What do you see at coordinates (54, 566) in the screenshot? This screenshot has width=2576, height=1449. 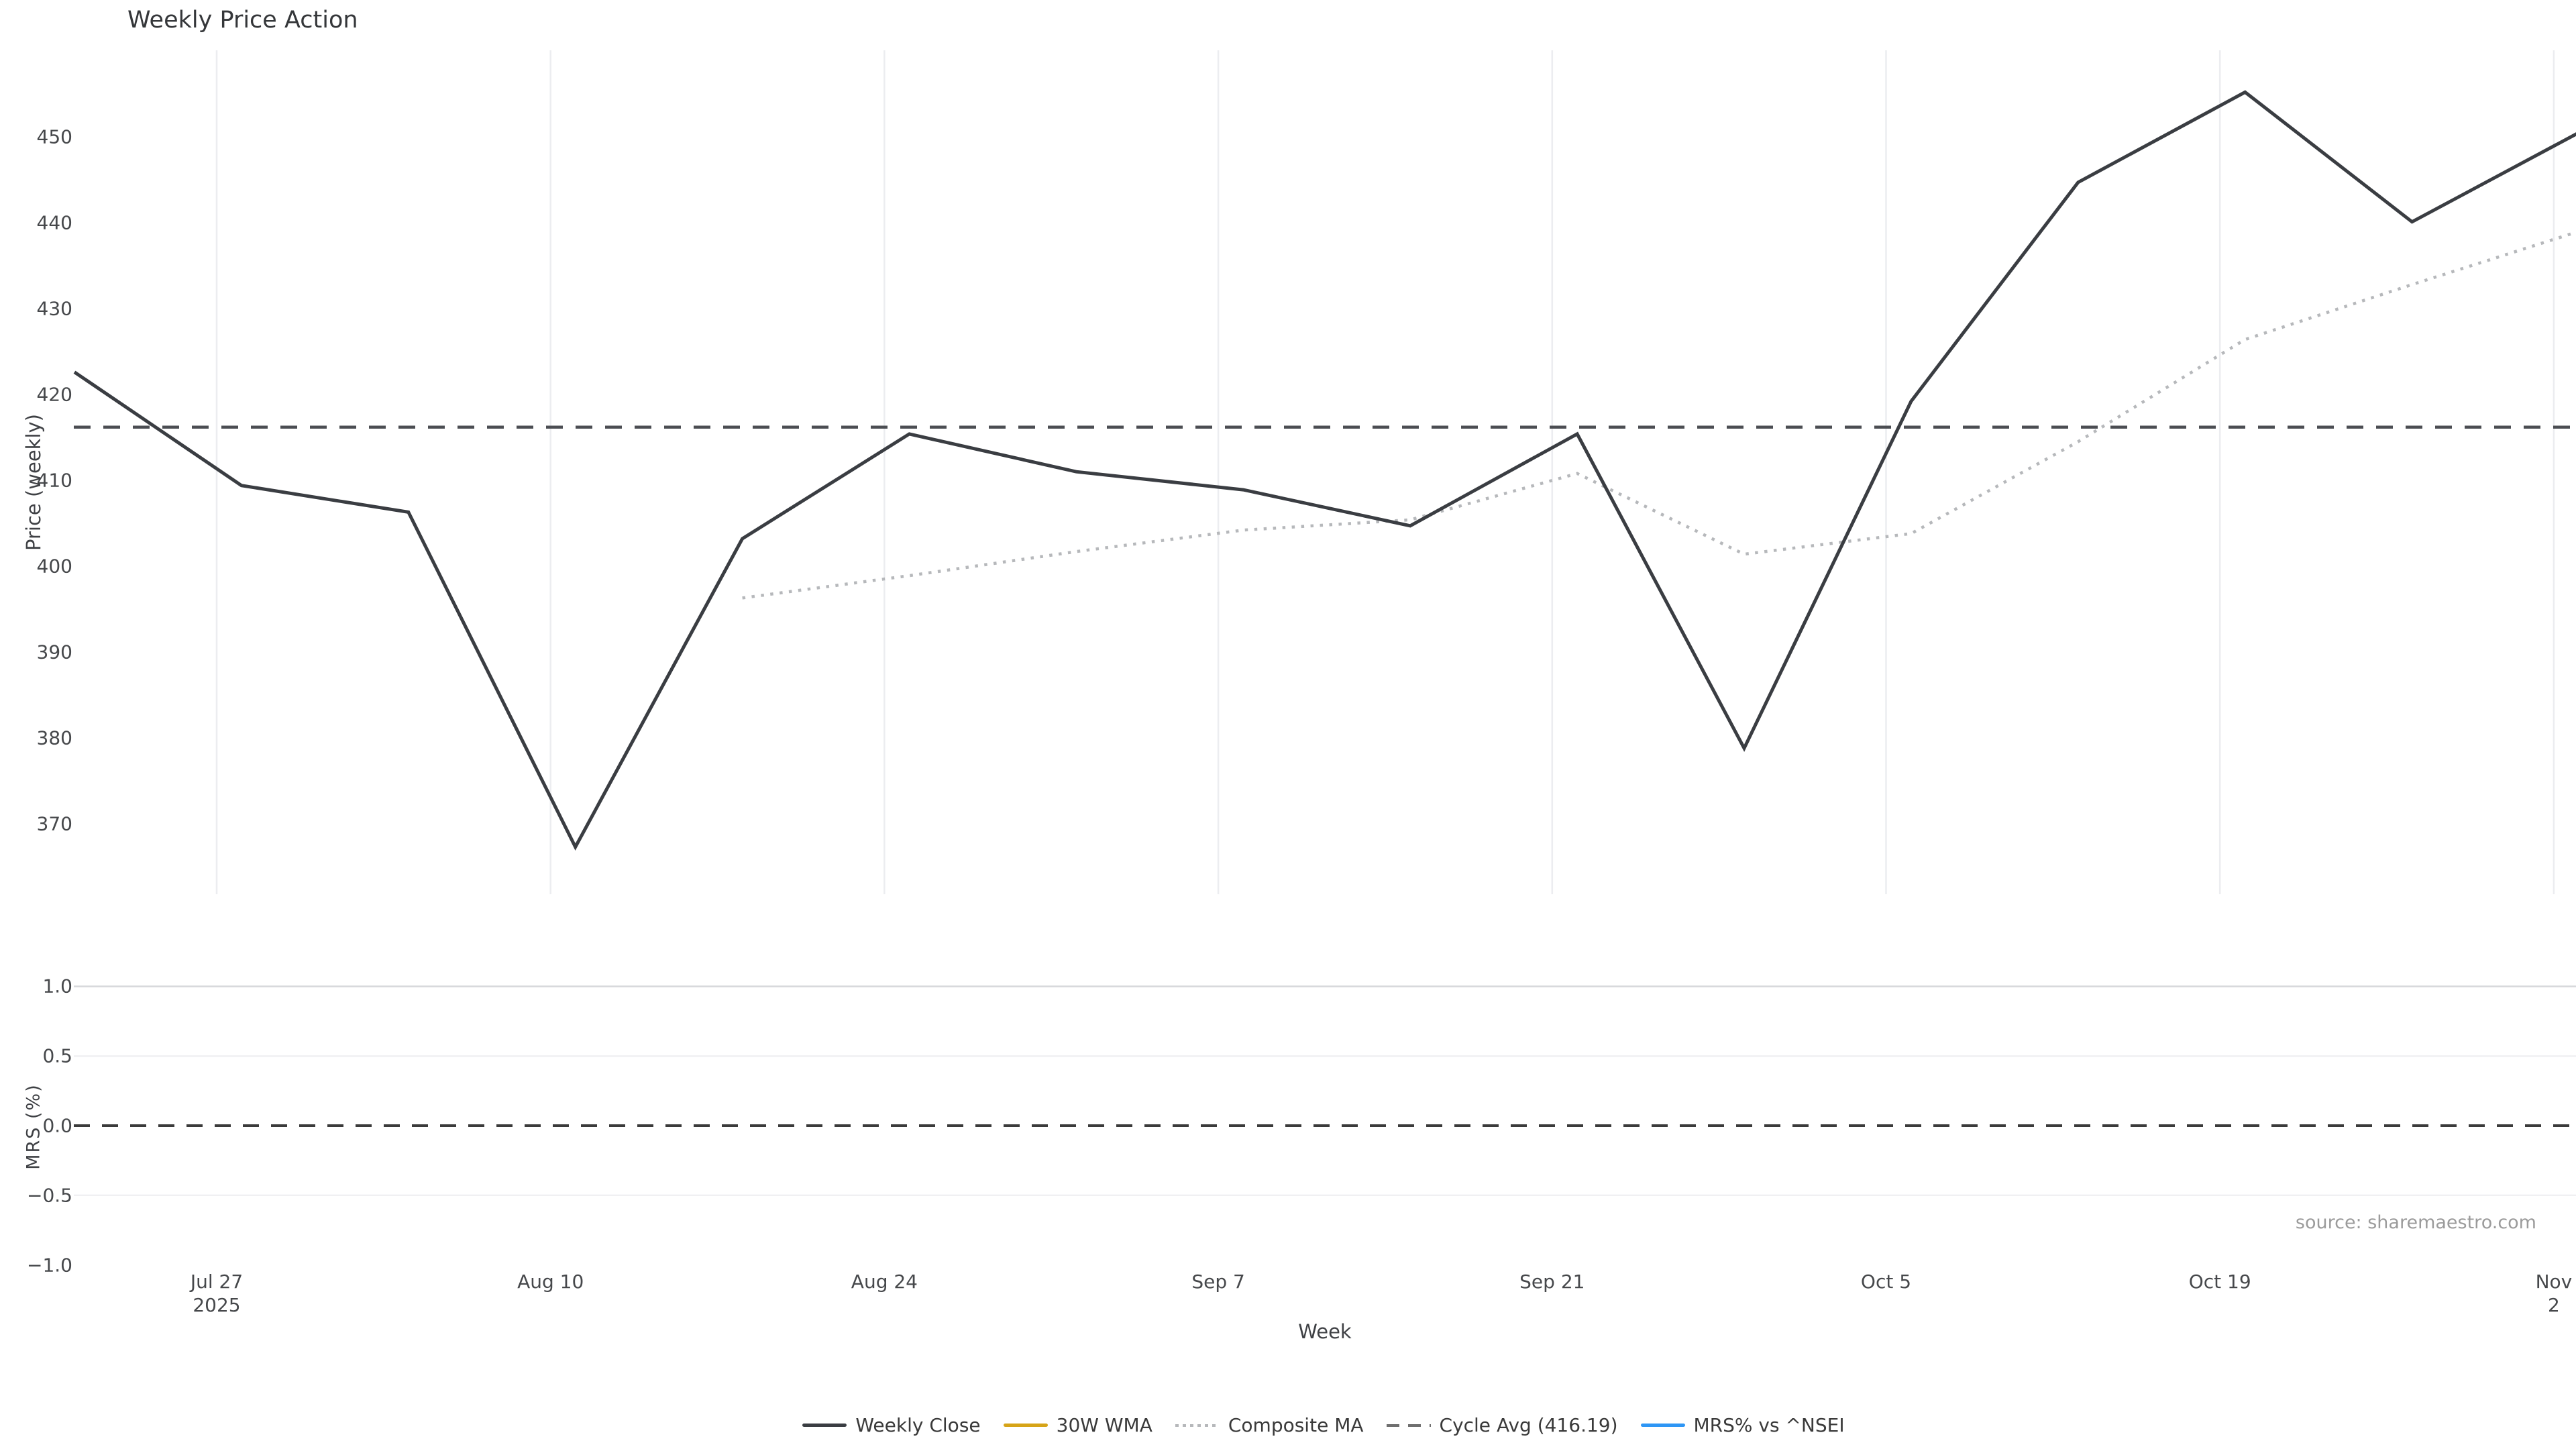 I see `price-y-tick-label: 400` at bounding box center [54, 566].